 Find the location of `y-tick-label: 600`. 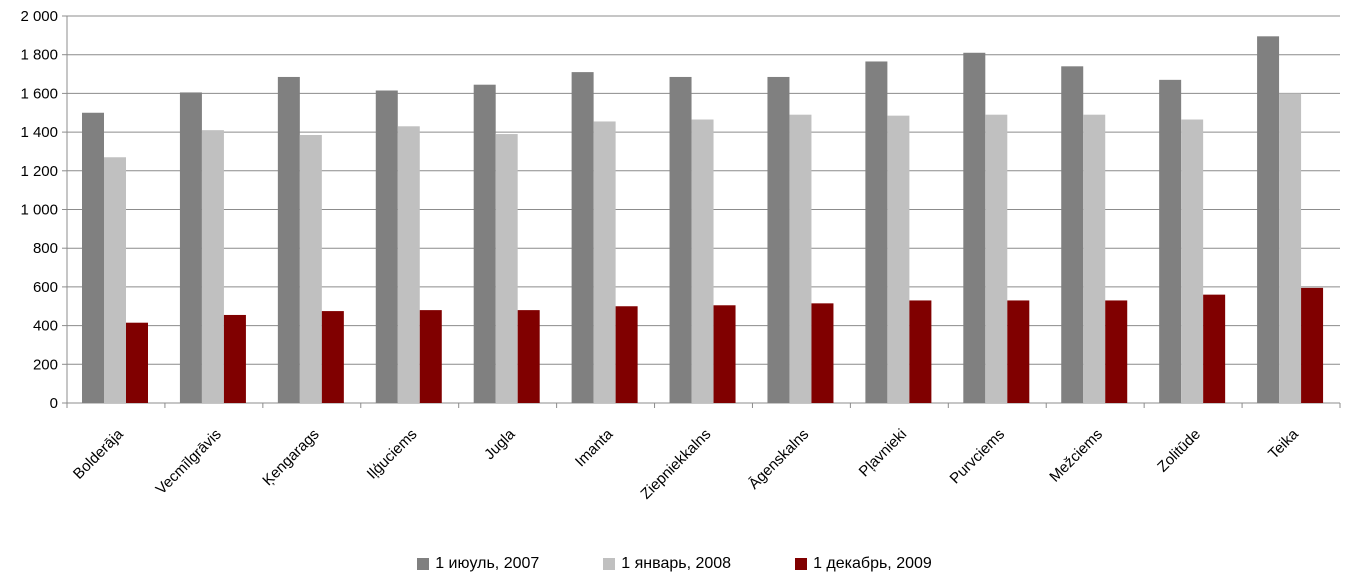

y-tick-label: 600 is located at coordinates (45, 287).